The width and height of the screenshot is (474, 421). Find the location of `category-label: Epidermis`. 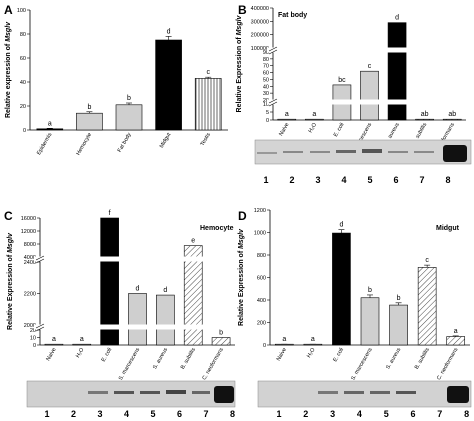

category-label: Epidermis is located at coordinates (45, 144).